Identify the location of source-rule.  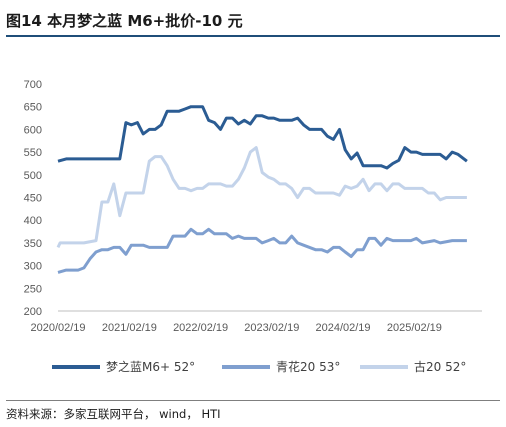
(253, 400).